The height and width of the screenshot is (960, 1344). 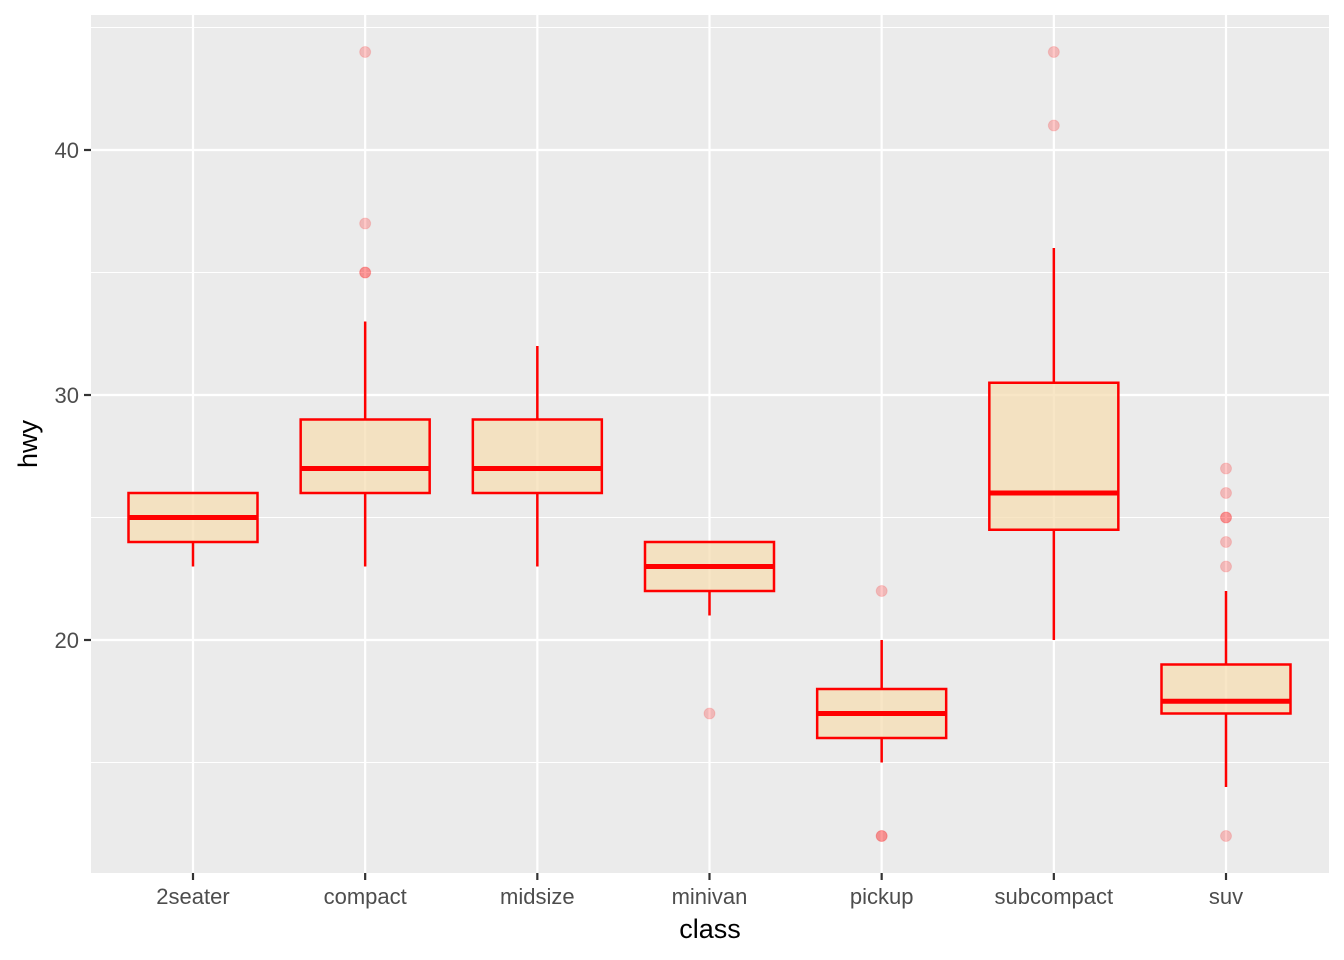 What do you see at coordinates (365, 306) in the screenshot?
I see `box-compact` at bounding box center [365, 306].